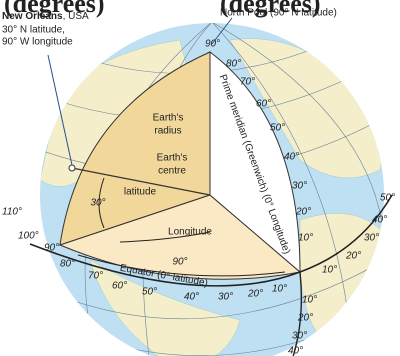 Image resolution: width=400 pixels, height=356 pixels. What do you see at coordinates (222, 31) in the screenshot?
I see `pole-pointer` at bounding box center [222, 31].